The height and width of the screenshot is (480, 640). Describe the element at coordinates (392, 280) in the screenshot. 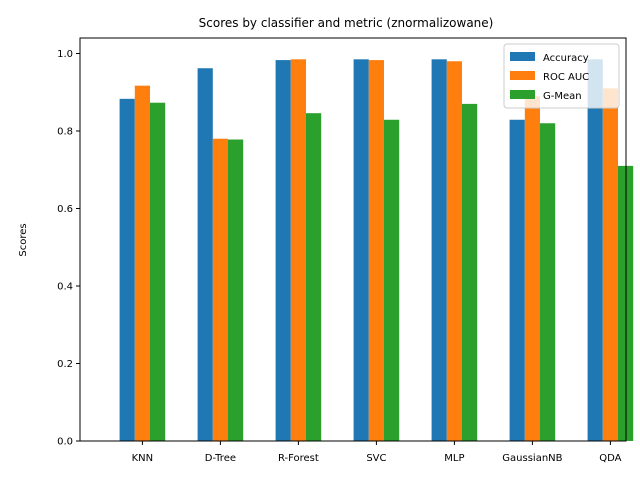

I see `bar-g-mean-svc` at that location.